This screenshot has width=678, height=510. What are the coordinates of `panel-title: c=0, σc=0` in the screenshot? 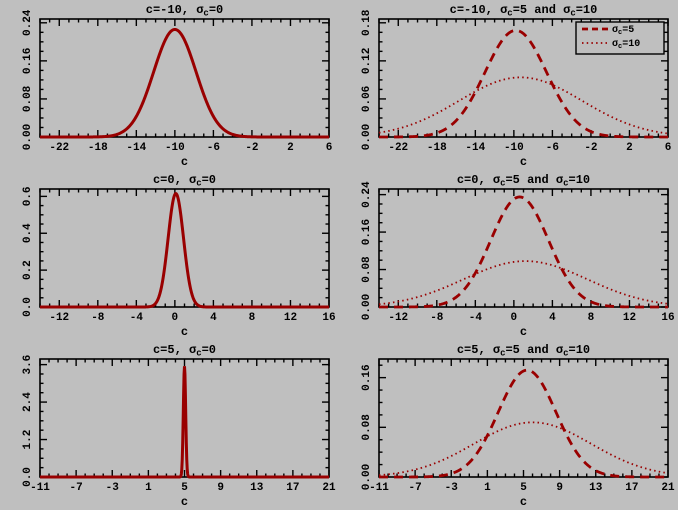 It's located at (184, 181).